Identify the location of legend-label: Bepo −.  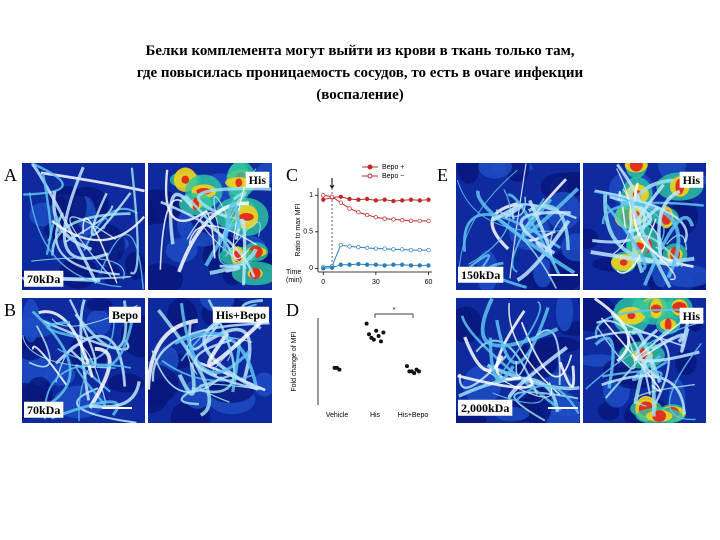
(393, 176).